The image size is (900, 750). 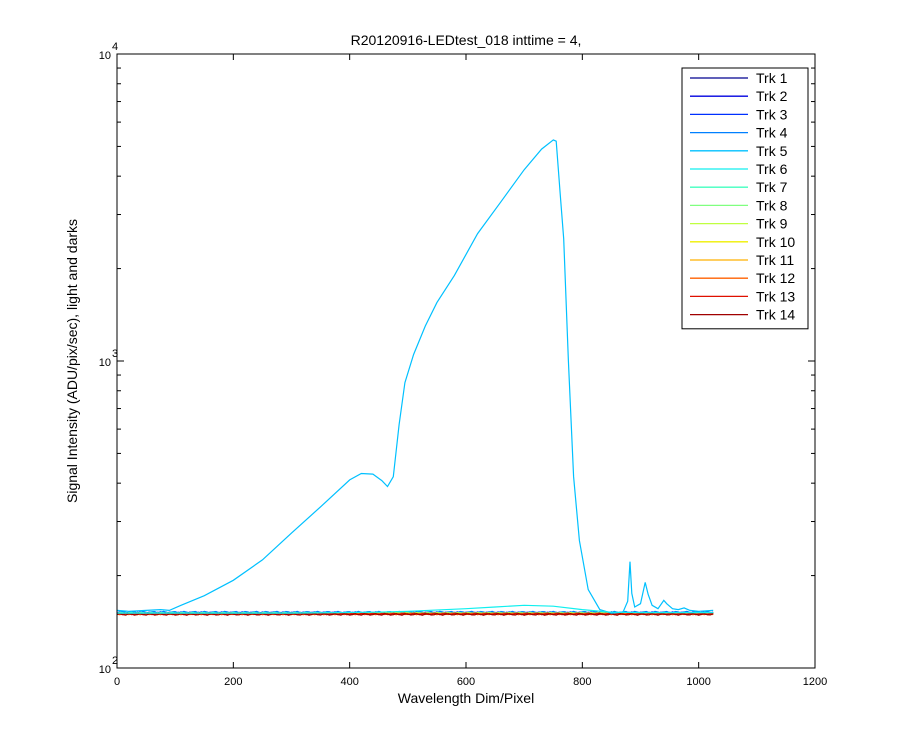 I want to click on legend-label: Trk 4, so click(x=772, y=133).